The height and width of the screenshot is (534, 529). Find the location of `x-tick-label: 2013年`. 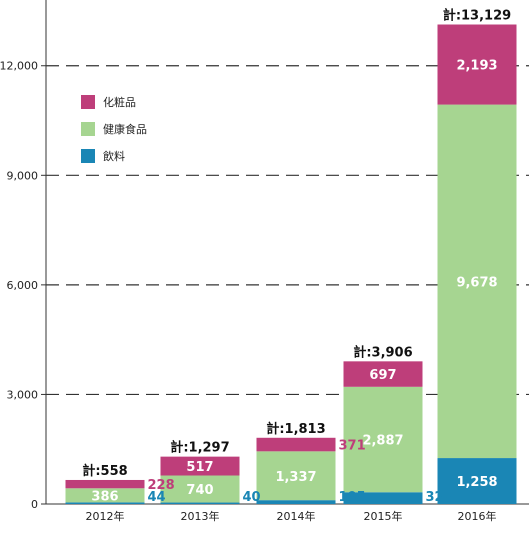

x-tick-label: 2013年 is located at coordinates (200, 516).